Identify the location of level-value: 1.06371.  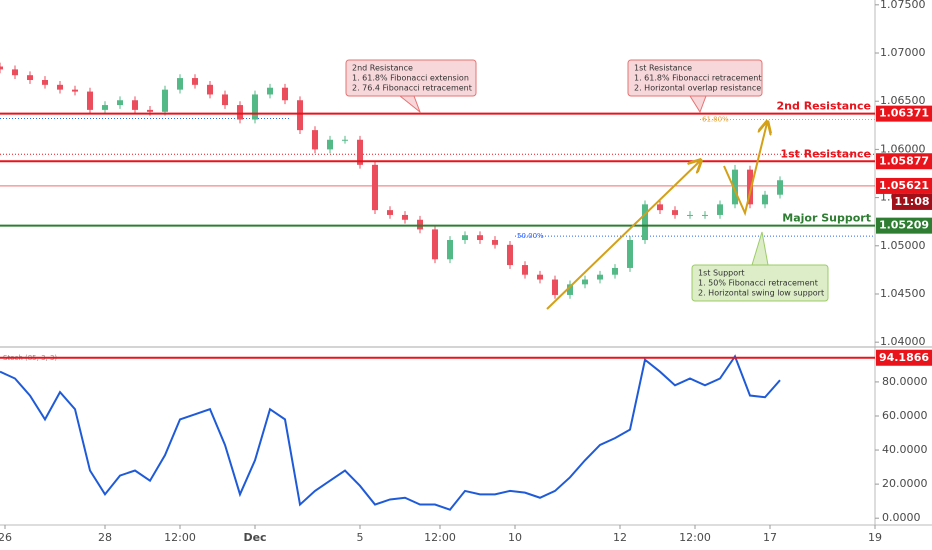
(904, 113).